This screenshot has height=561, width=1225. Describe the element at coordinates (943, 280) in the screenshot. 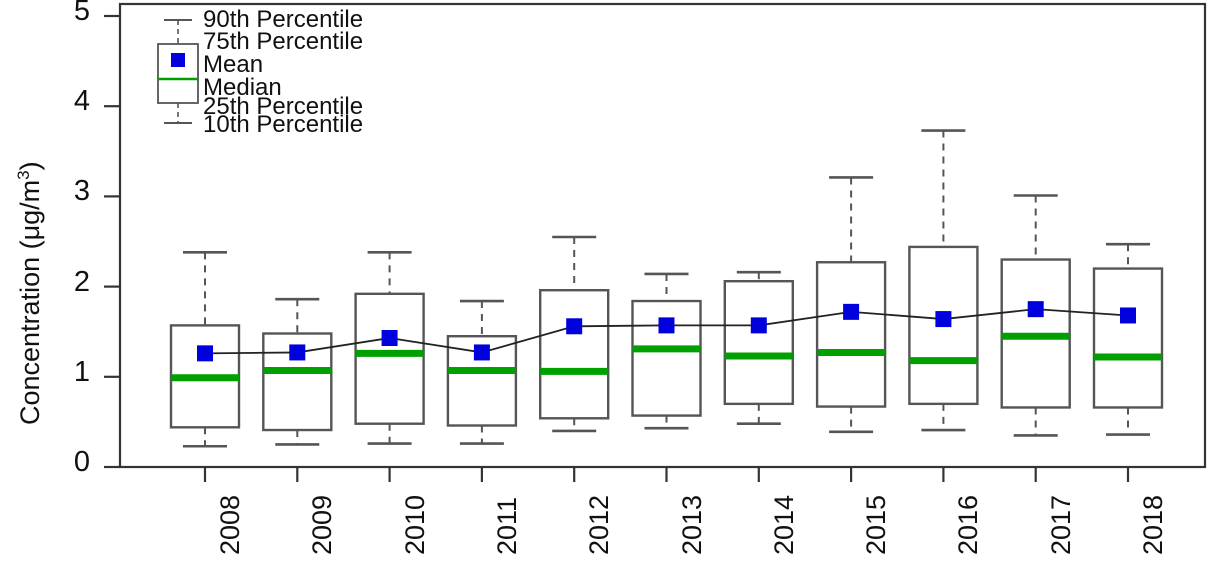

I see `box-plot-2016` at that location.